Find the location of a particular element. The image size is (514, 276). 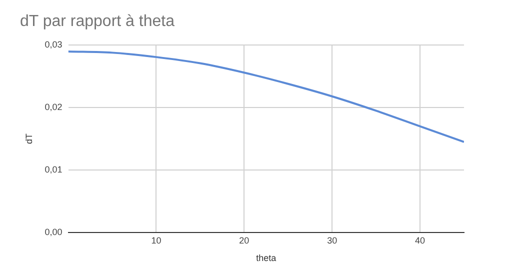

x-tick-label: 40 is located at coordinates (420, 240).